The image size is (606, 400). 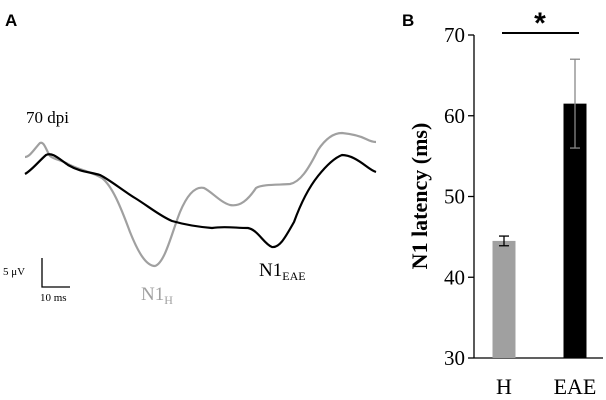 I want to click on scale-bar, so click(x=55, y=273).